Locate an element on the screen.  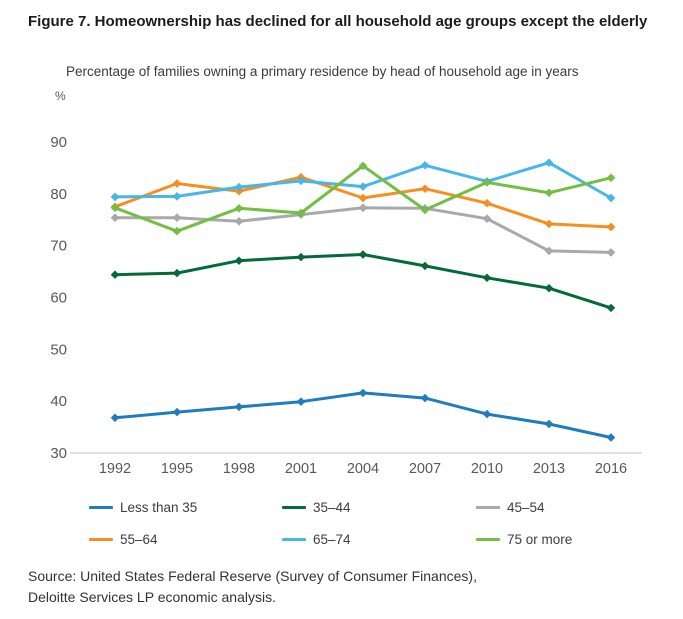
legend-item-65-74: 65–74 is located at coordinates (316, 539).